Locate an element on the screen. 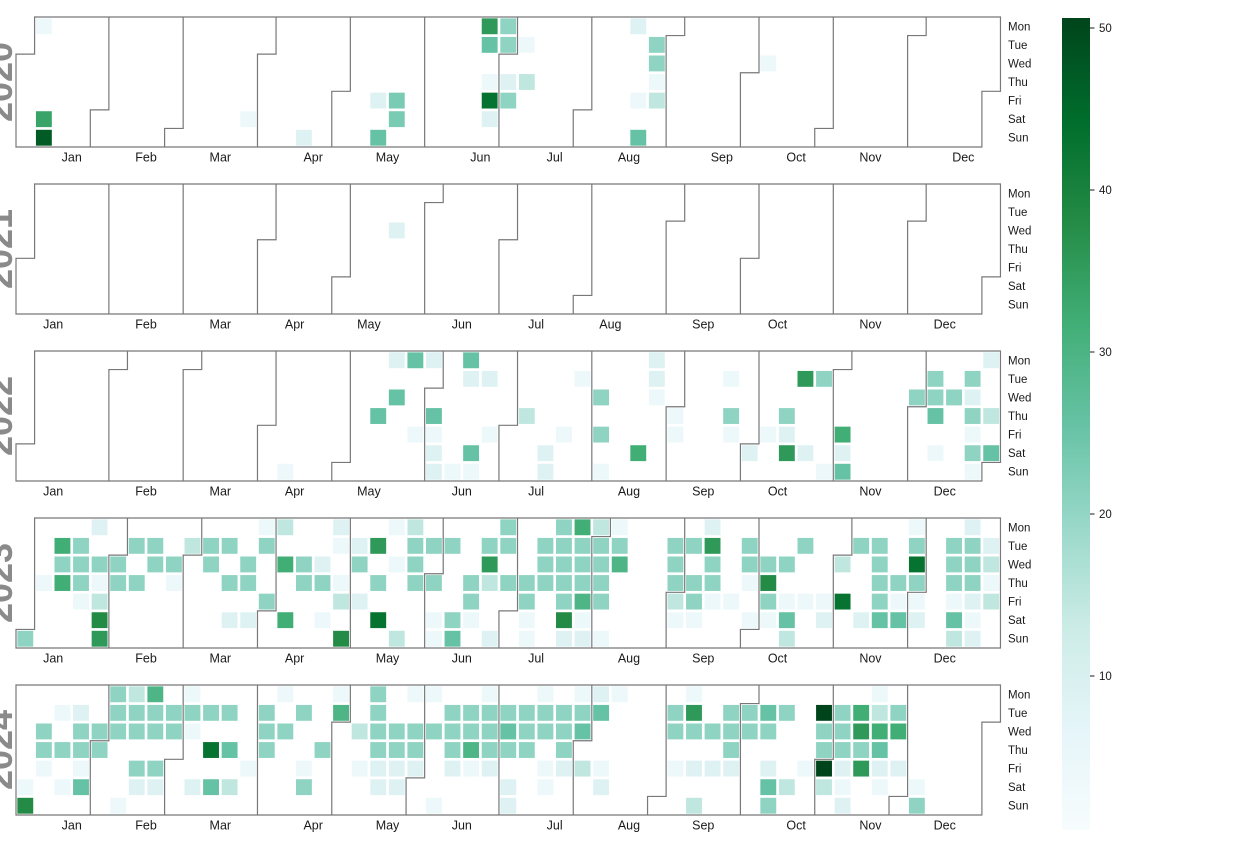  svg-text: 20 is located at coordinates (1105, 515).